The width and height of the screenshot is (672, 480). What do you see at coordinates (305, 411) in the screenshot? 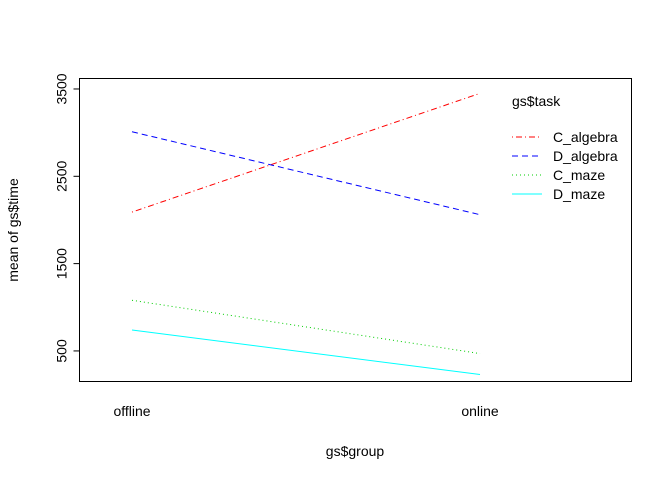
I see `x-axis: offline online` at bounding box center [305, 411].